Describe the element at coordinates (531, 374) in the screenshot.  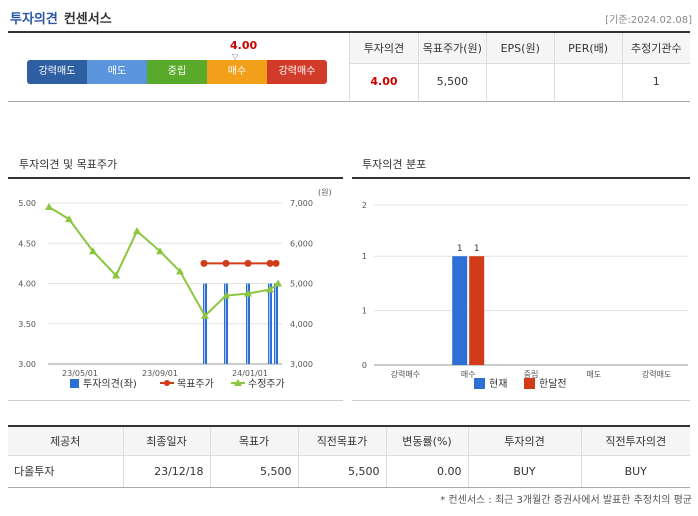
I see `x-tick-label: 중립` at that location.